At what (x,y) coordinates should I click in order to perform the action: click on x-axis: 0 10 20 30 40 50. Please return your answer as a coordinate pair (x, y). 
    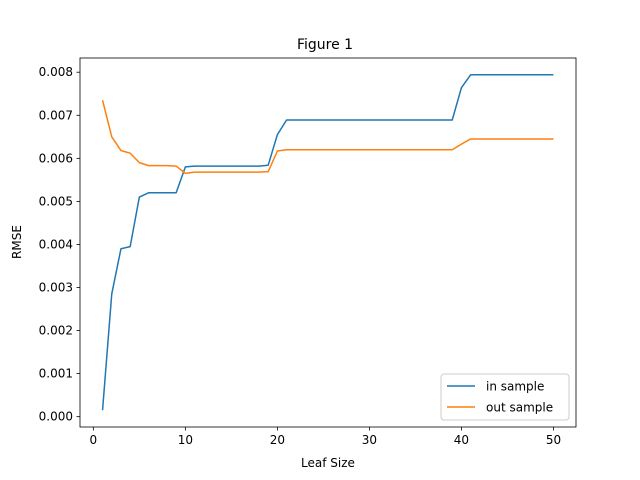
    Looking at the image, I should click on (325, 437).